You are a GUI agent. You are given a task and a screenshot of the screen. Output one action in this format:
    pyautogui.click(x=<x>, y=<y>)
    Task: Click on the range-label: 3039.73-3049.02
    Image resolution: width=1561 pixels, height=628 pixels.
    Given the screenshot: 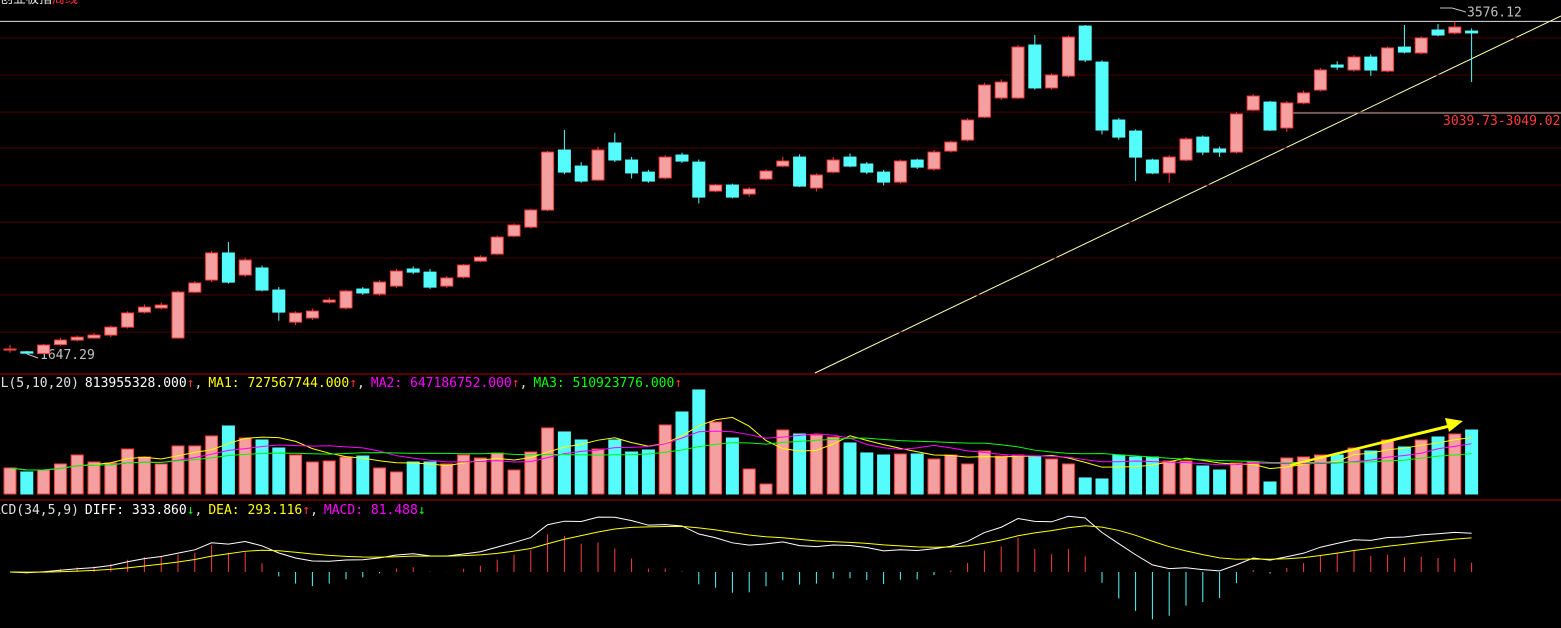 What is the action you would take?
    pyautogui.click(x=1501, y=121)
    